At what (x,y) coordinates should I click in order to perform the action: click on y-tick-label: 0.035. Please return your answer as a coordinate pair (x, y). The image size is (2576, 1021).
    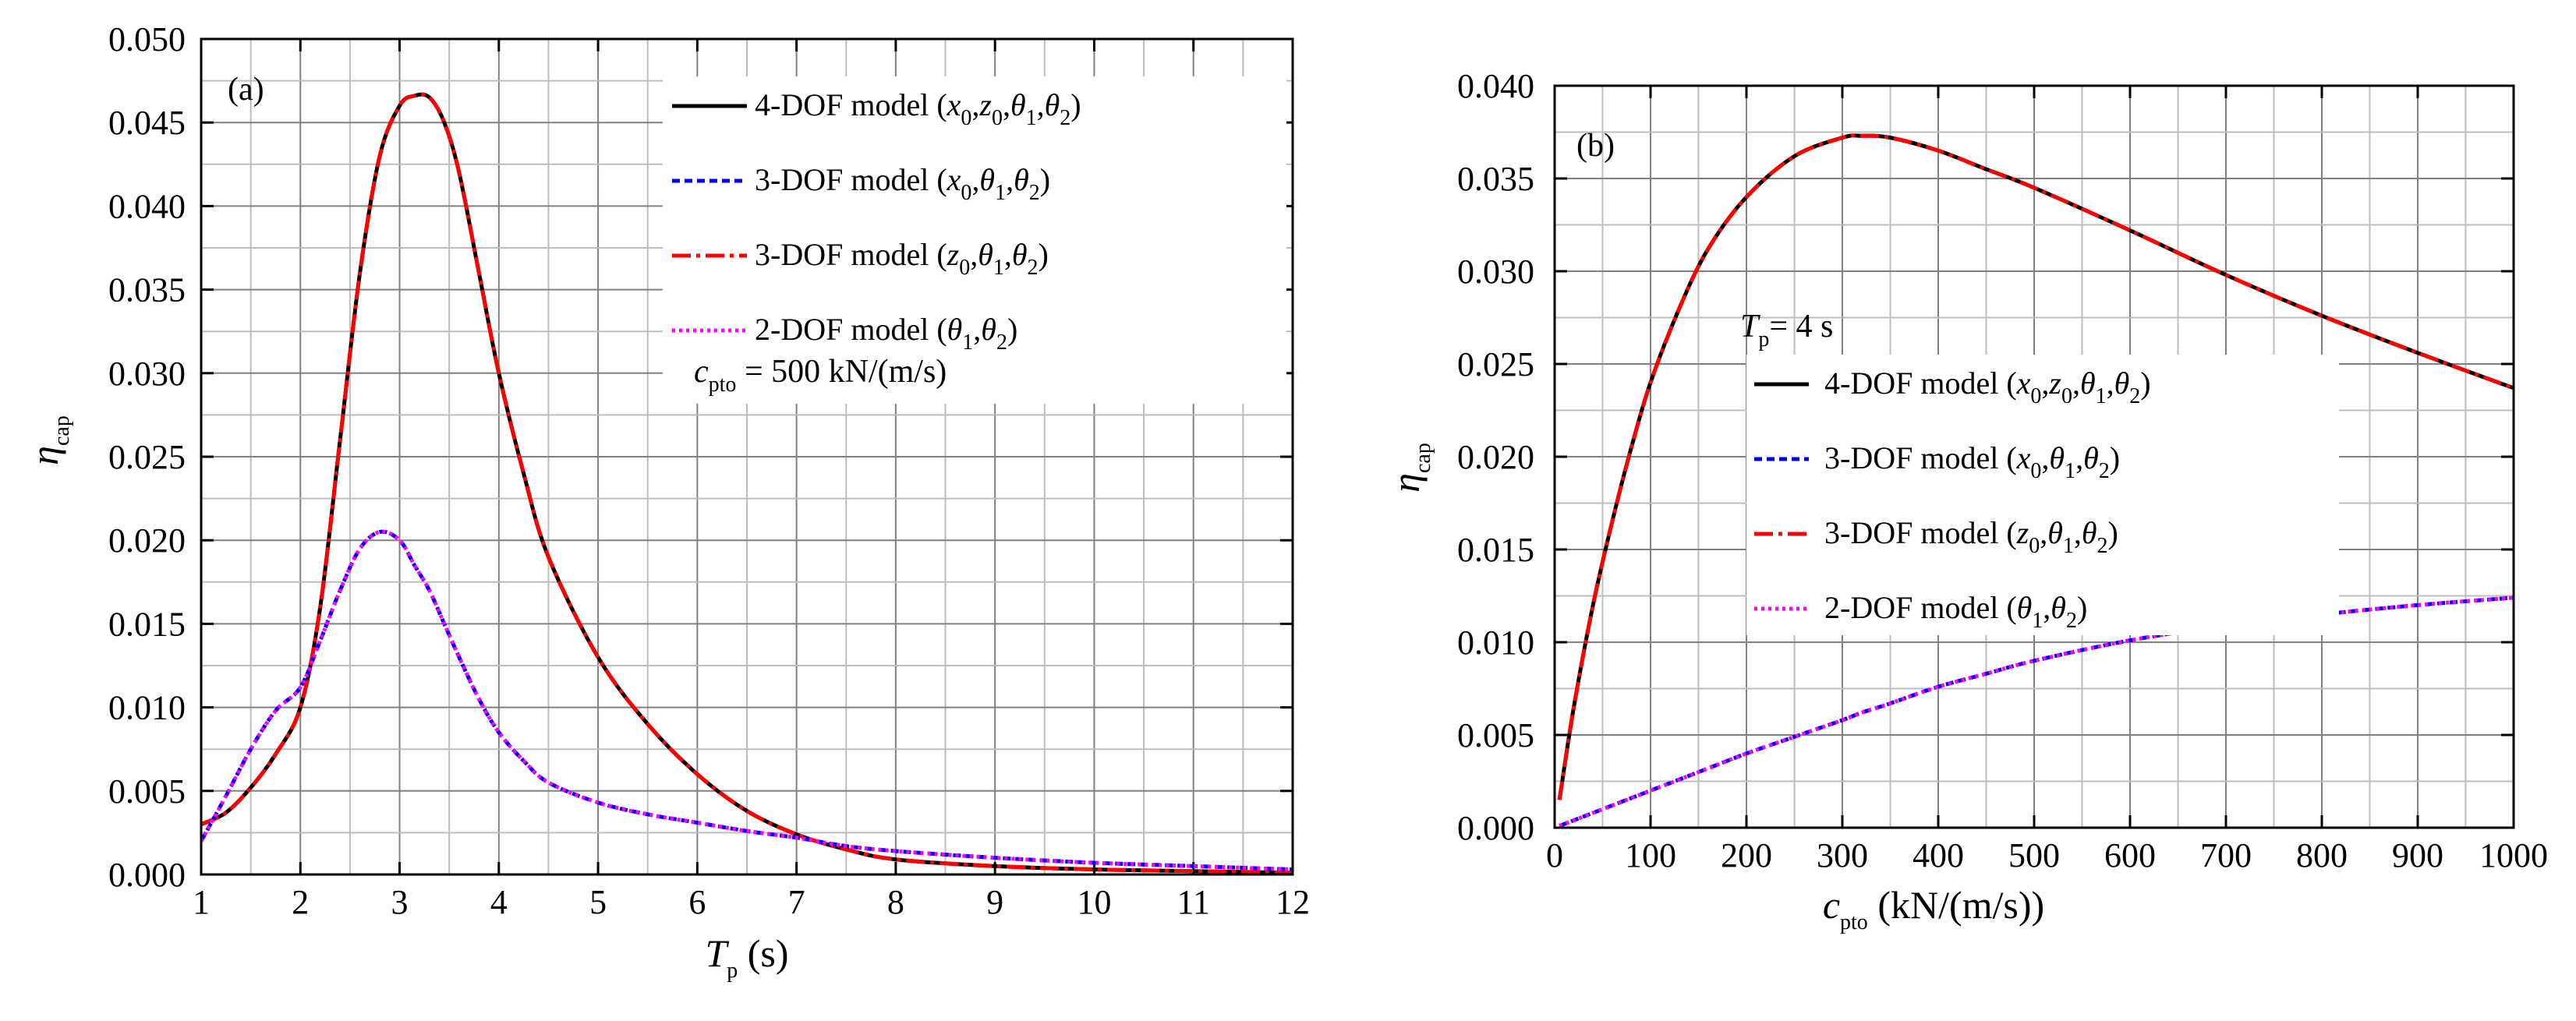
    Looking at the image, I should click on (1495, 179).